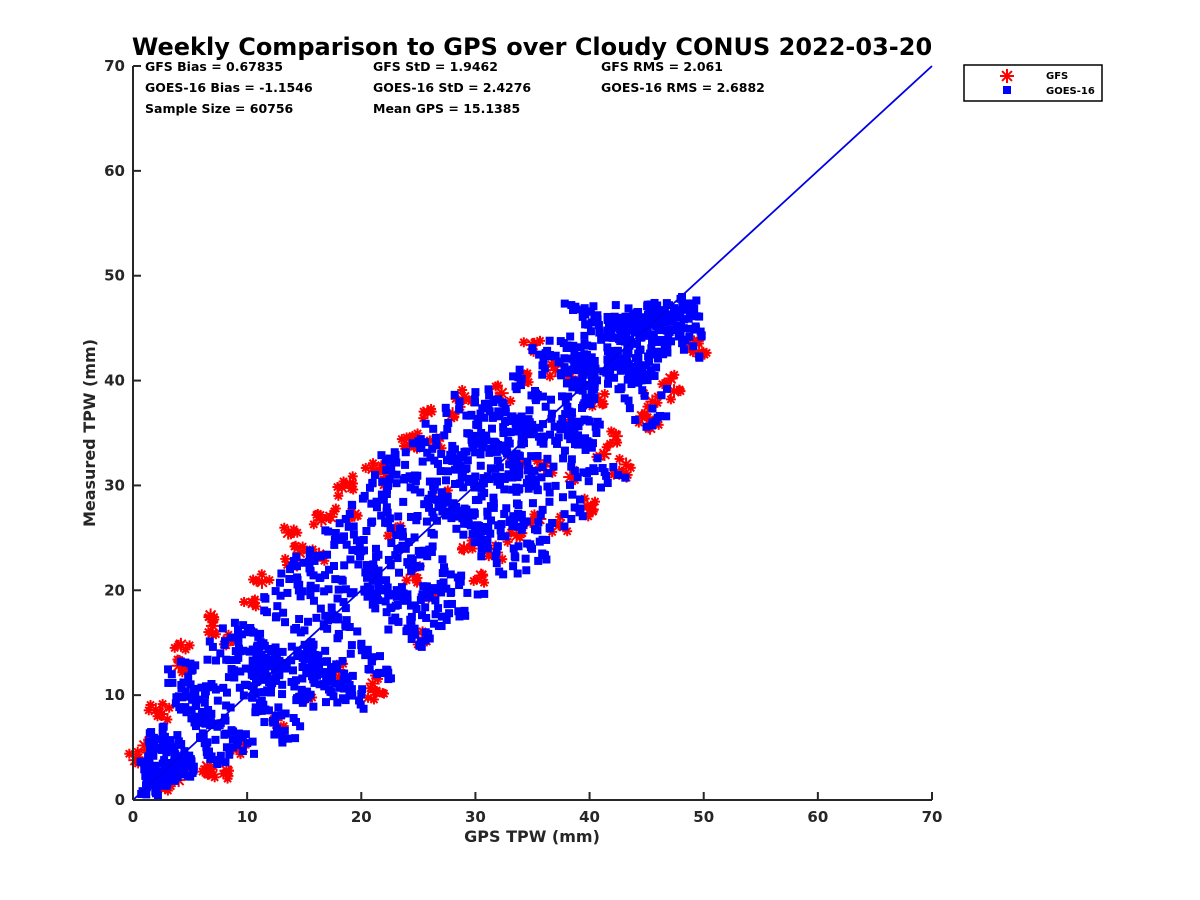 The width and height of the screenshot is (1200, 900). I want to click on goes16-bias-text: GOES-16 Bias = -1.1546, so click(229, 87).